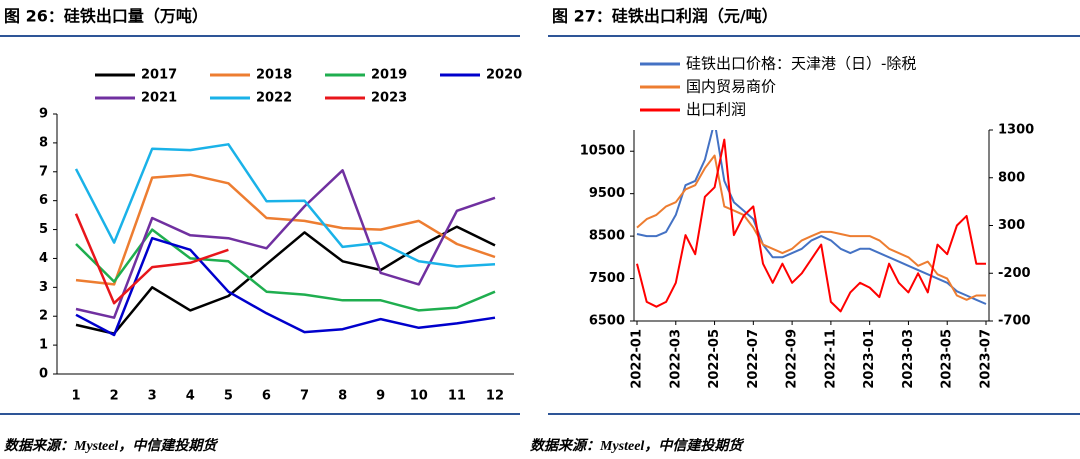 The image size is (1080, 459). Describe the element at coordinates (274, 98) in the screenshot. I see `legend-label: 2022` at that location.